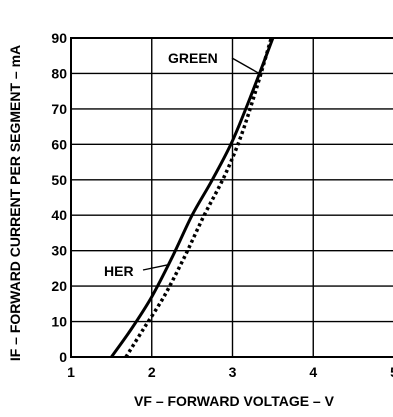 Image resolution: width=393 pixels, height=417 pixels. What do you see at coordinates (59, 109) in the screenshot?
I see `y-tick-label: 70` at bounding box center [59, 109].